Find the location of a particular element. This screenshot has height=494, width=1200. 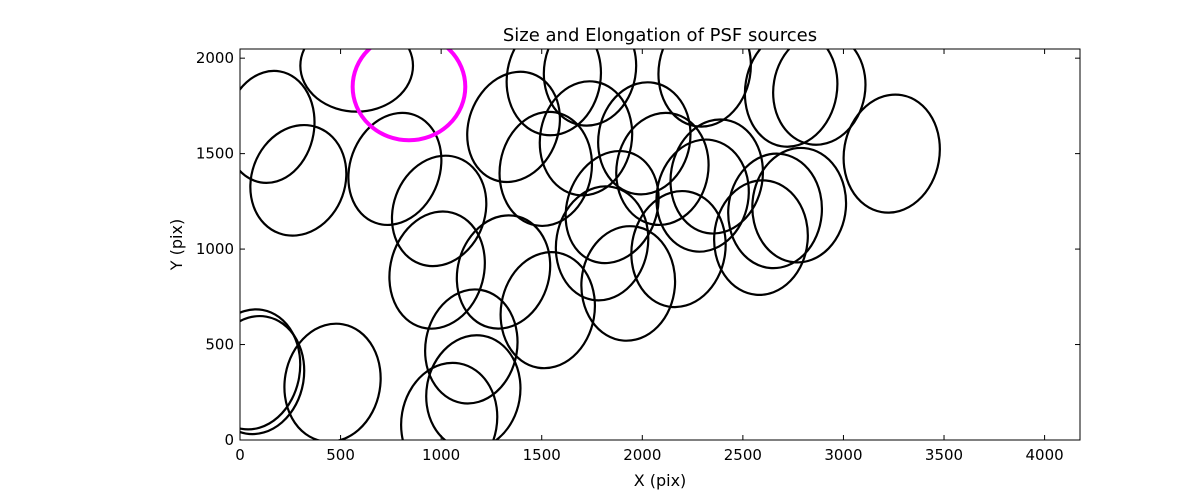

x-tick-label: 4000 is located at coordinates (1045, 455).